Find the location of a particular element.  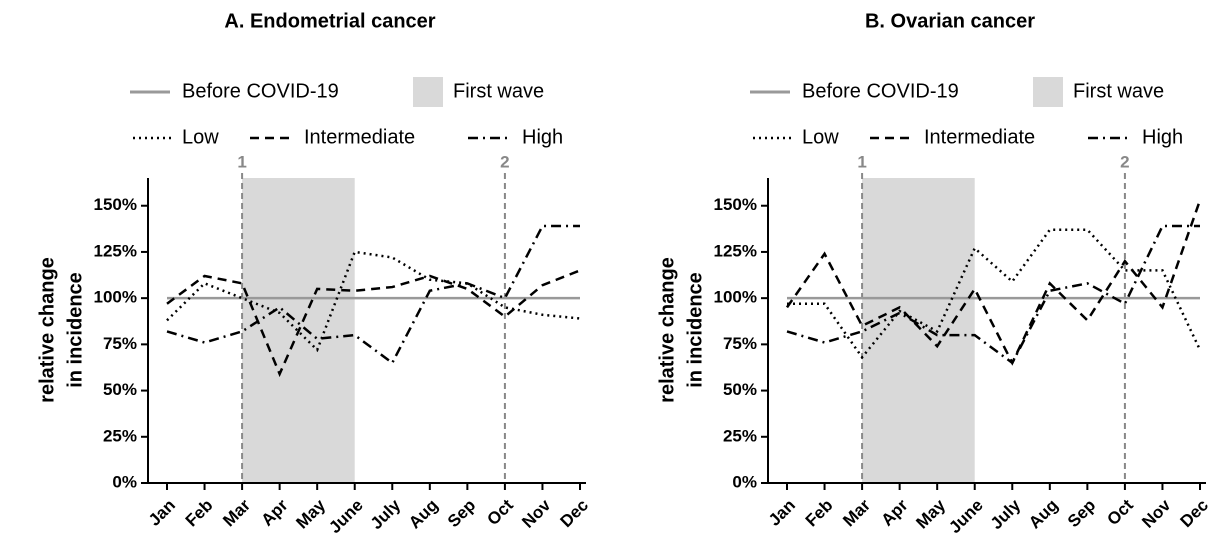

chart-title: A. Endometrial cancer is located at coordinates (329, 21).